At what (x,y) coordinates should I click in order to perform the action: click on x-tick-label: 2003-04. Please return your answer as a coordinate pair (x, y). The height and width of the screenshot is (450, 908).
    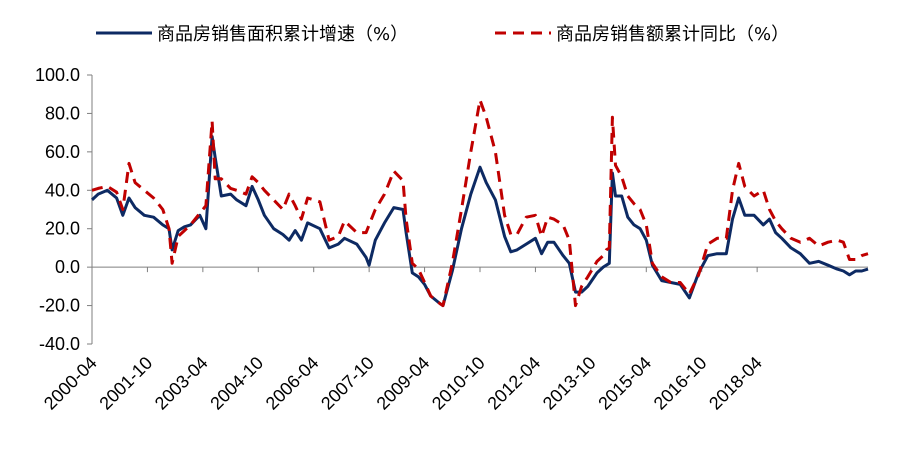
    Looking at the image, I should click on (181, 383).